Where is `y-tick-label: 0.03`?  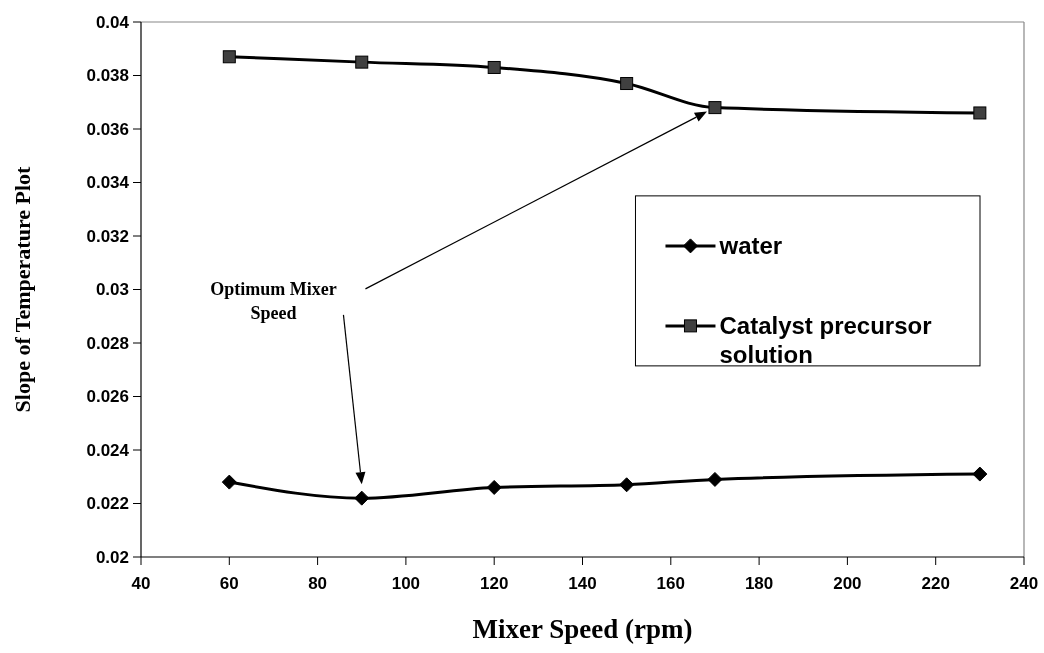 y-tick-label: 0.03 is located at coordinates (112, 290).